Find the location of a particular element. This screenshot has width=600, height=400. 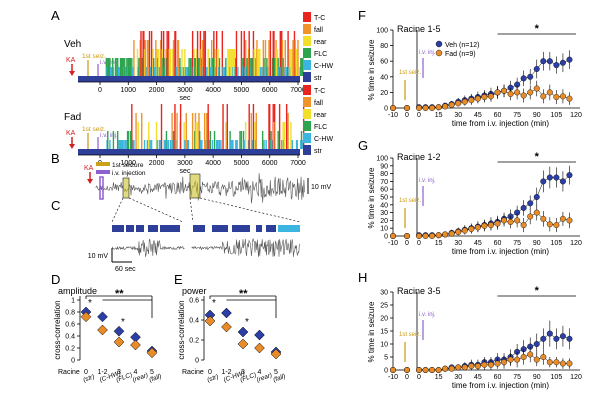

x-tick-label: 5 is located at coordinates (276, 372).